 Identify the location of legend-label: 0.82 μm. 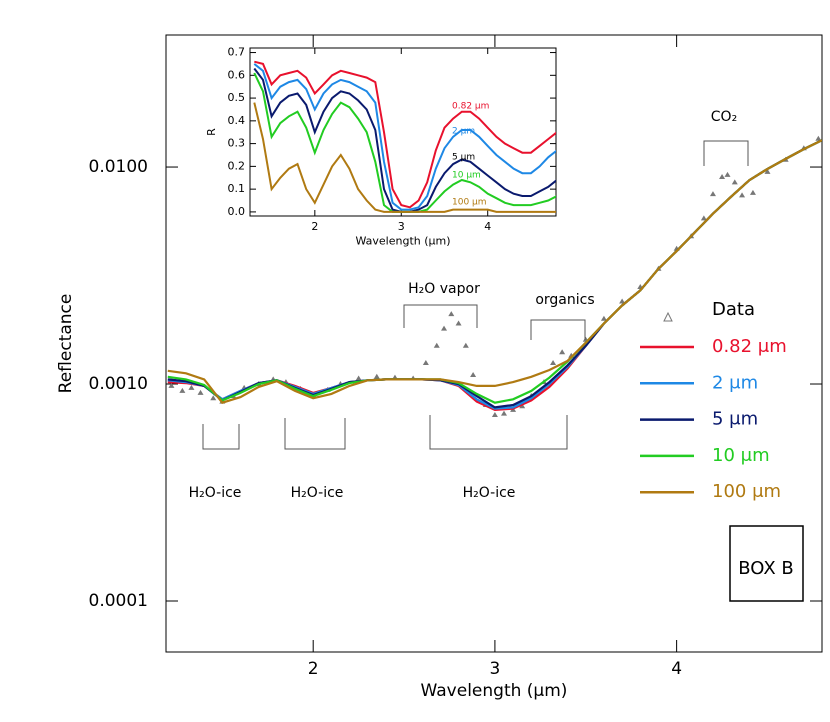
(749, 346).